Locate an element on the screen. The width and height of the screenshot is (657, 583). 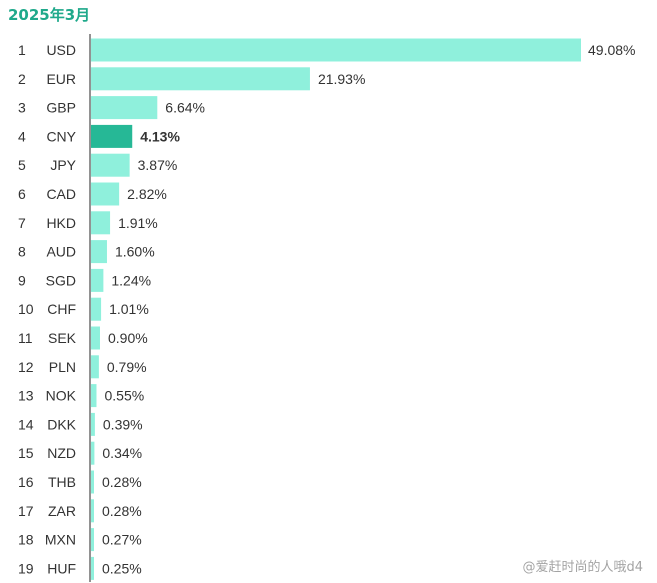
rank-label: 16 is located at coordinates (26, 482).